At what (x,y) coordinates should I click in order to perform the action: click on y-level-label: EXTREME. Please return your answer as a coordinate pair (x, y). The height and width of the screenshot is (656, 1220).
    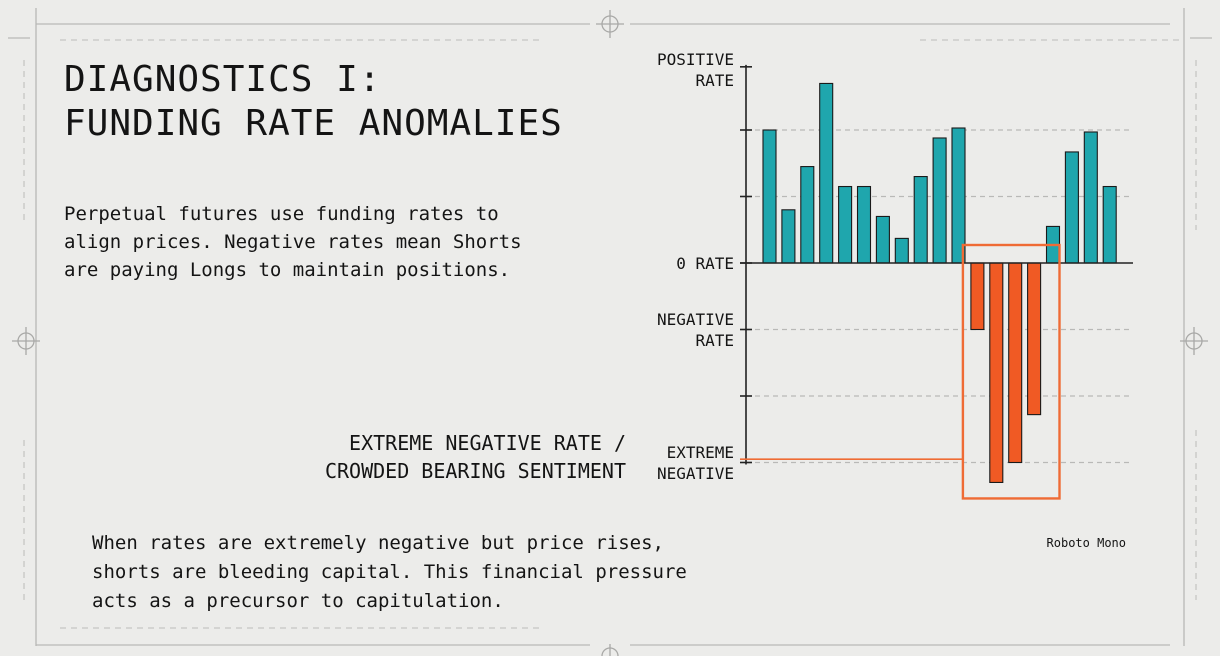
    Looking at the image, I should click on (700, 452).